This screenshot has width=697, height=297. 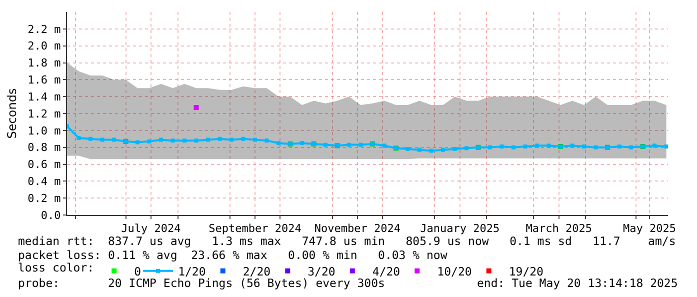 I want to click on y-tick-label: 0.0, so click(x=50, y=215).